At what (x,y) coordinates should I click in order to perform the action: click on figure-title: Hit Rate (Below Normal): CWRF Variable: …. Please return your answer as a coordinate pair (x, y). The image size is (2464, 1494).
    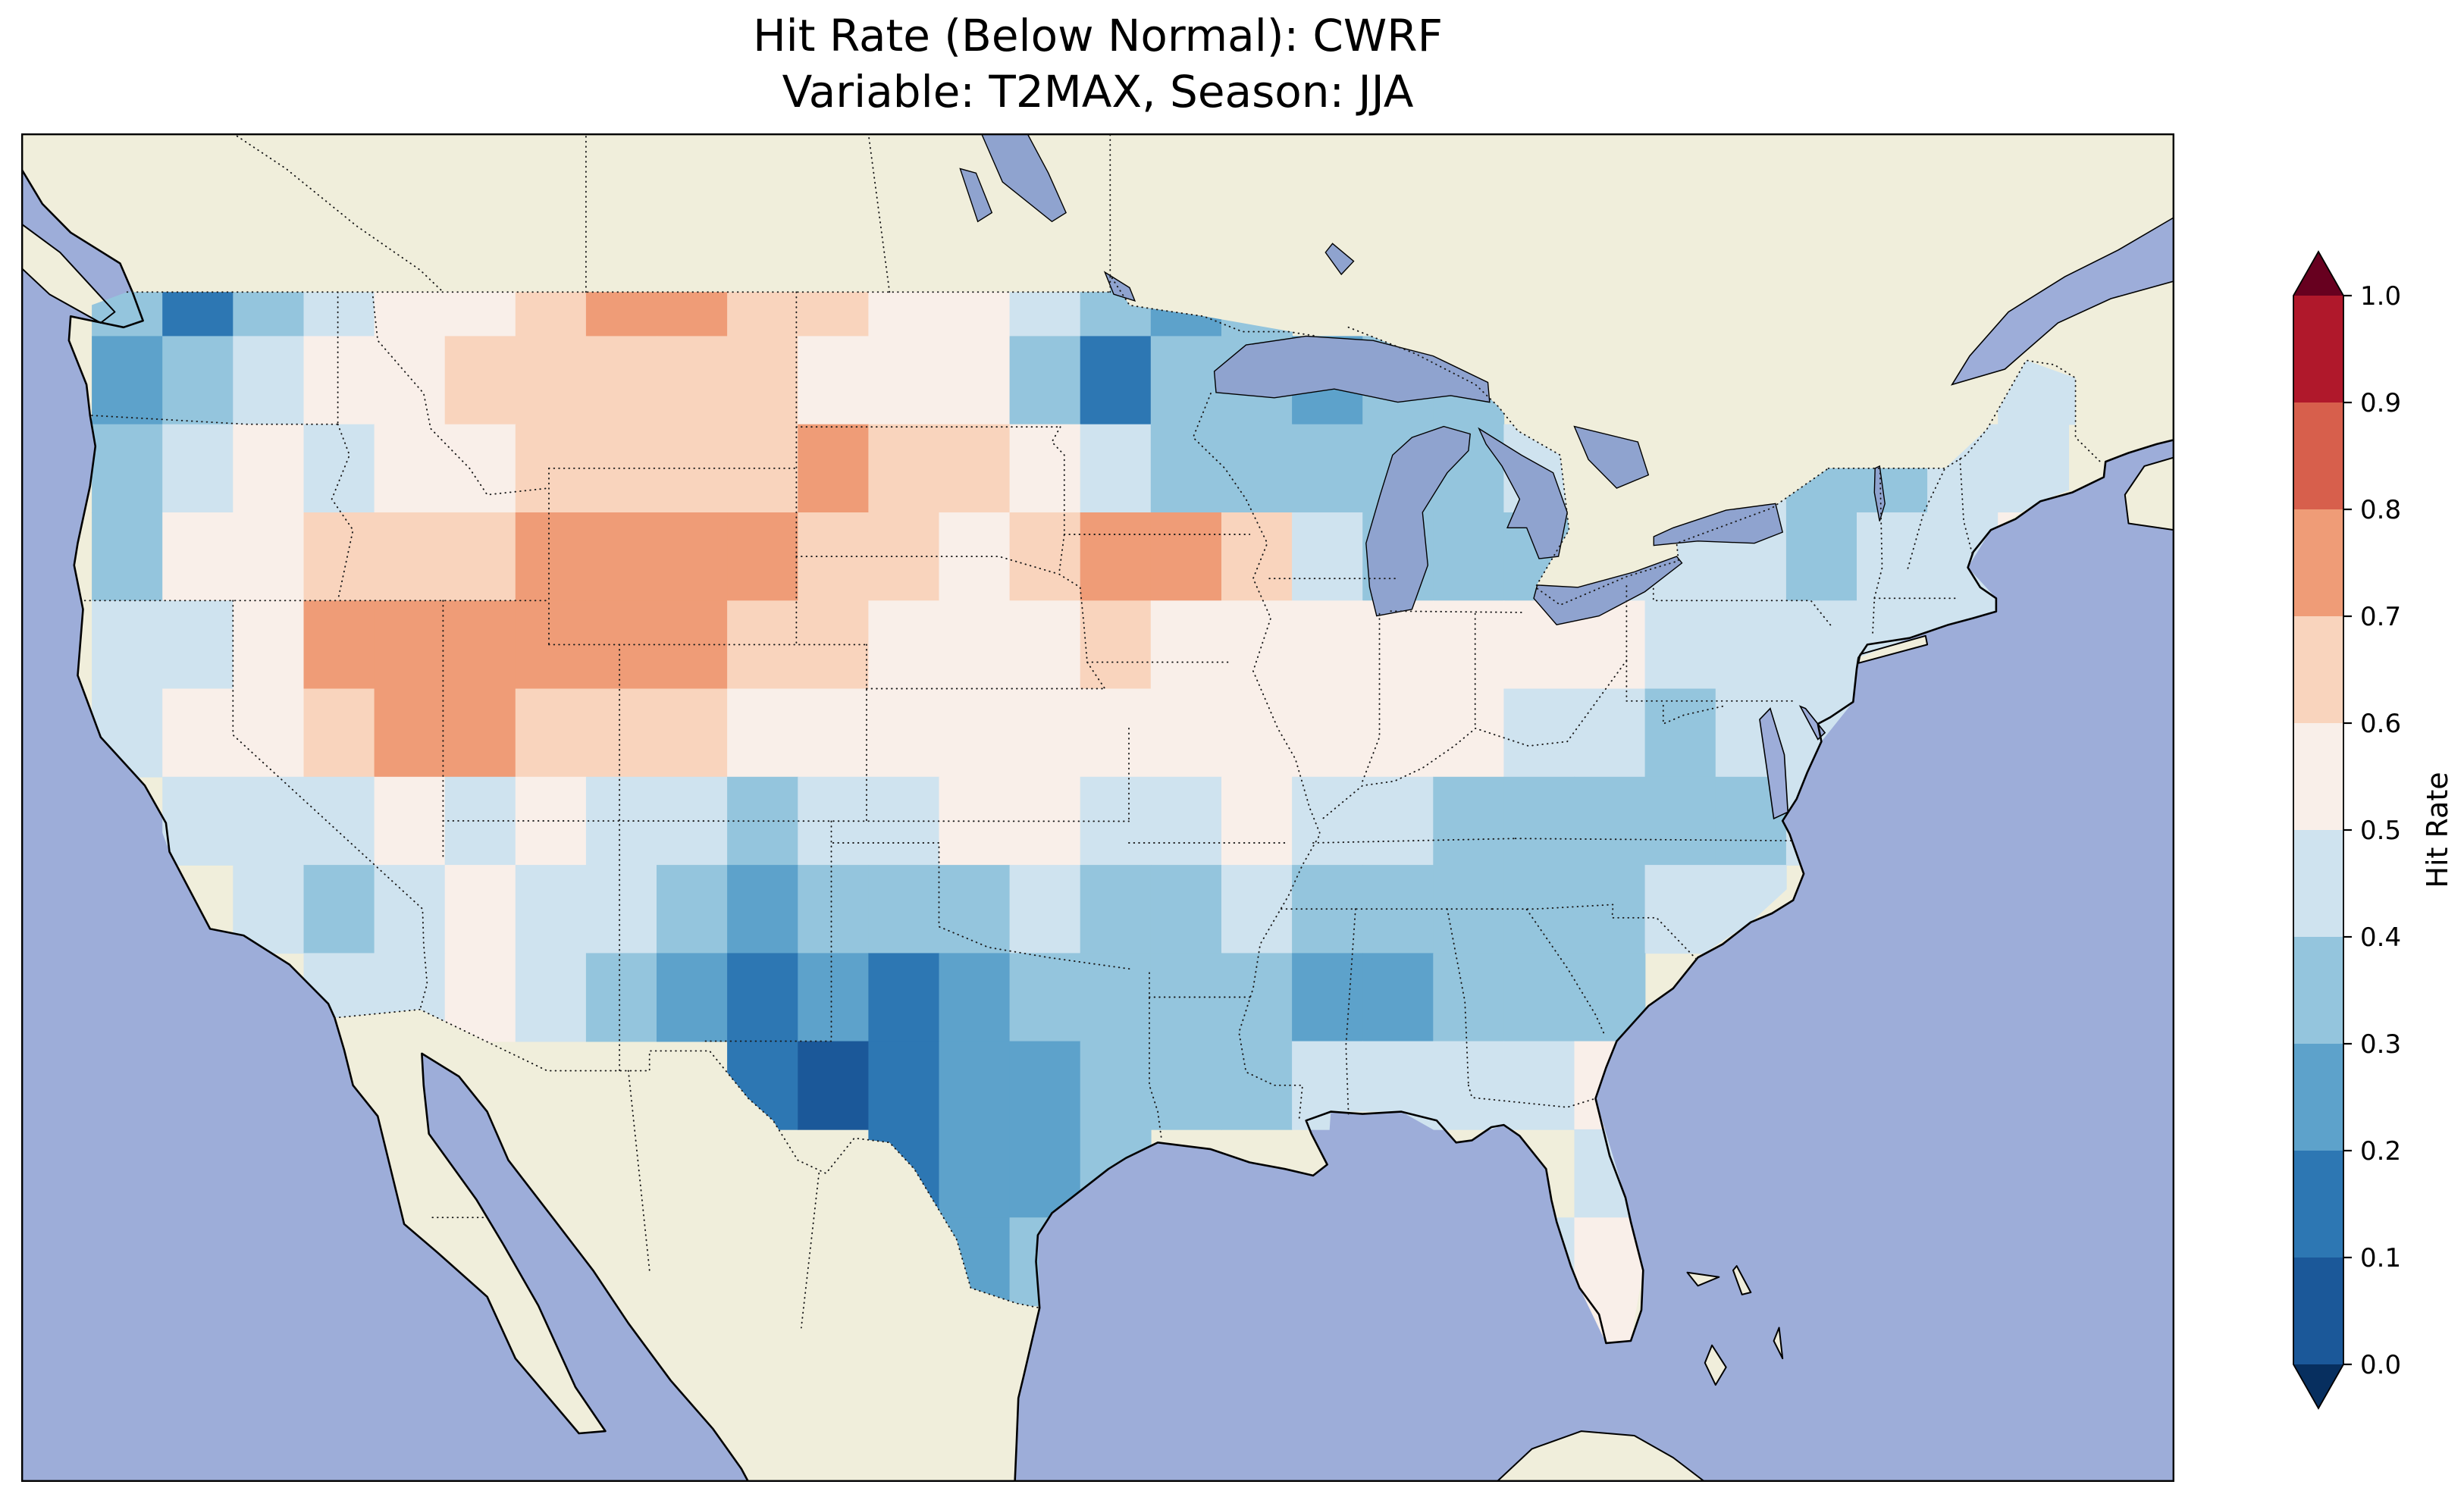
    Looking at the image, I should click on (1097, 64).